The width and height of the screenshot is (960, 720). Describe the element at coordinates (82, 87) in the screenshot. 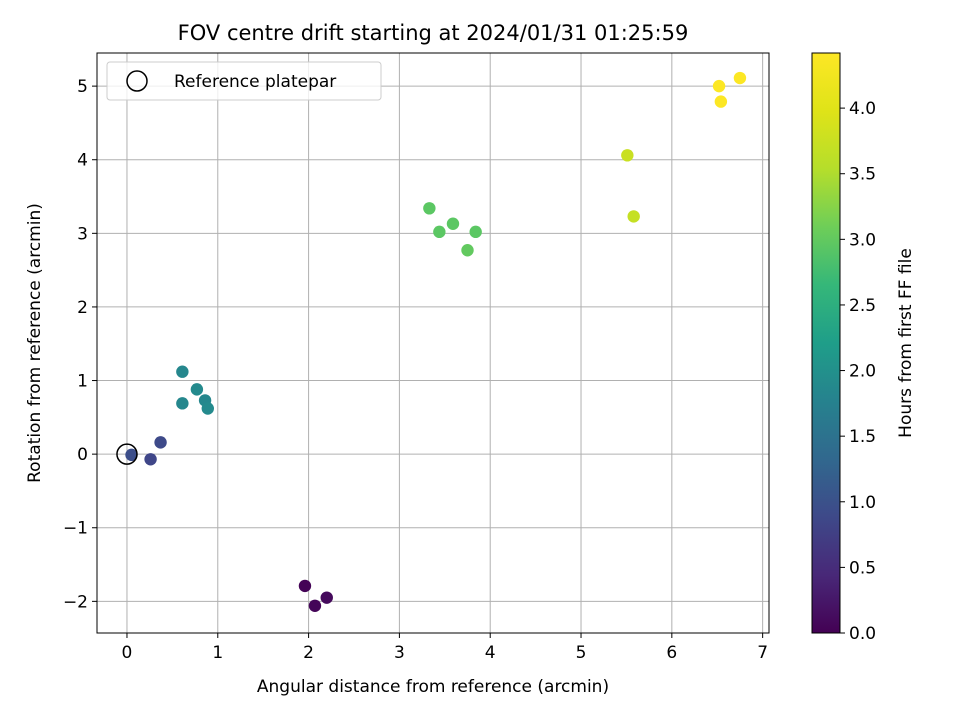

I see `y-tick-label: 5` at that location.